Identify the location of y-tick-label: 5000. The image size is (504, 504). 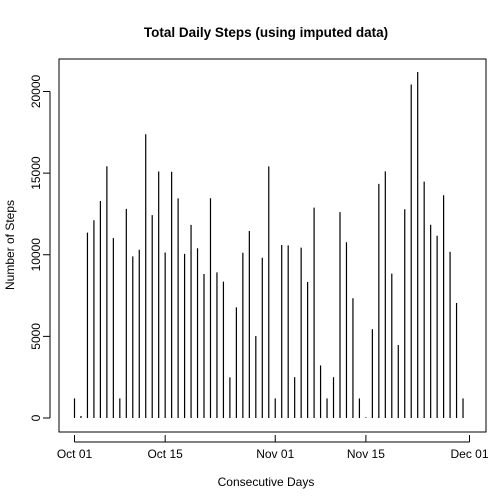
(36, 336).